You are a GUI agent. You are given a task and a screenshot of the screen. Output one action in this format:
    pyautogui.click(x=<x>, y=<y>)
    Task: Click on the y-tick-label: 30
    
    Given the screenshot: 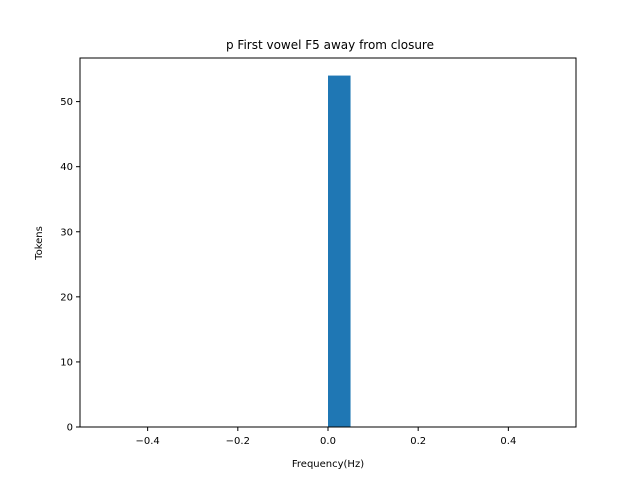 What is the action you would take?
    pyautogui.click(x=66, y=232)
    